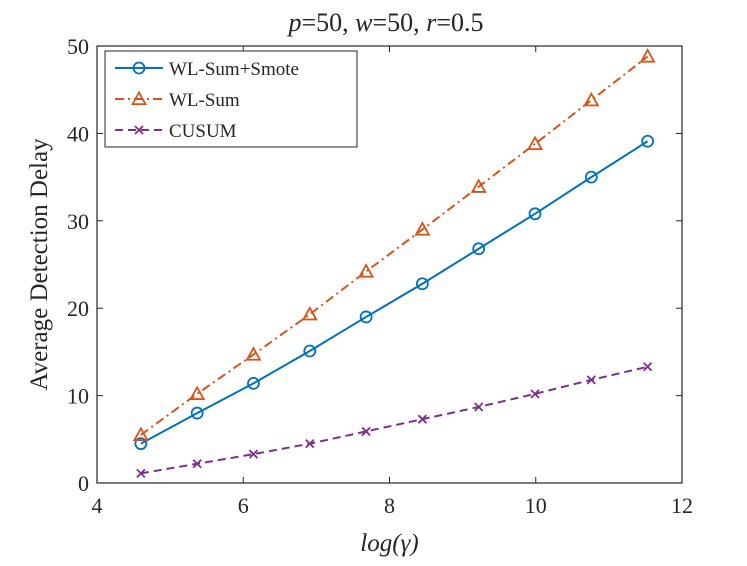  Describe the element at coordinates (78, 221) in the screenshot. I see `y-tick-label: 30` at that location.